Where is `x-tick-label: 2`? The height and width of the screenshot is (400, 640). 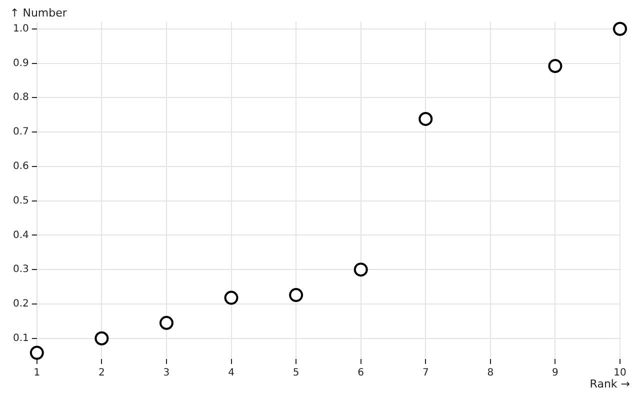 x-tick-label: 2 is located at coordinates (101, 373).